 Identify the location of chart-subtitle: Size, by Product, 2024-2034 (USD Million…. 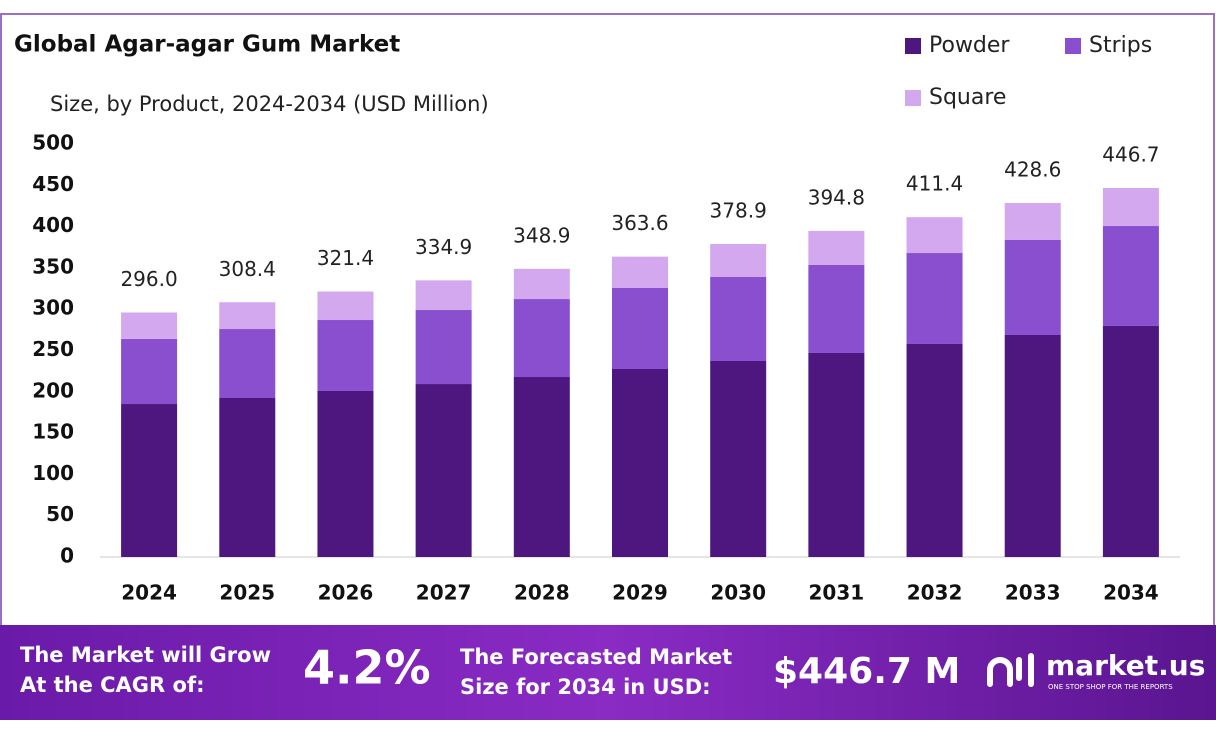
(269, 104).